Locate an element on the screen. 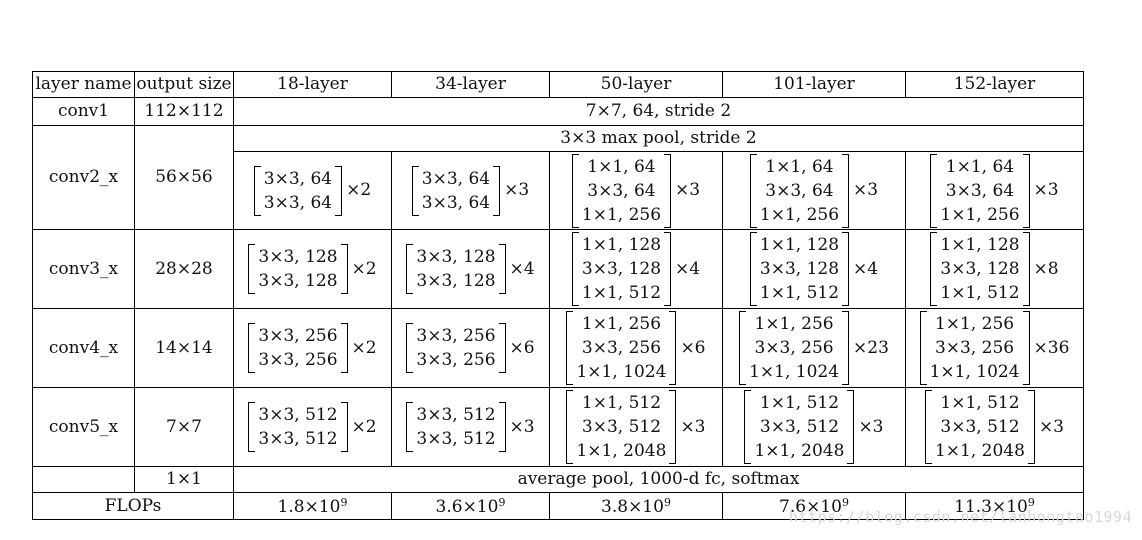  layer-name-cell: conv1 is located at coordinates (83, 111).